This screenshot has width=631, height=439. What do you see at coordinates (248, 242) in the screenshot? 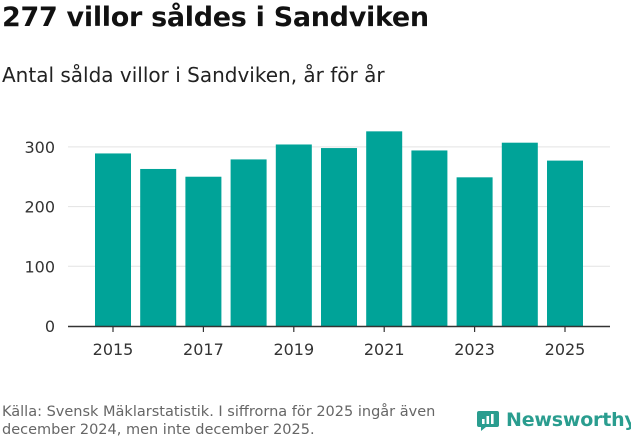
I see `bar-2018` at bounding box center [248, 242].